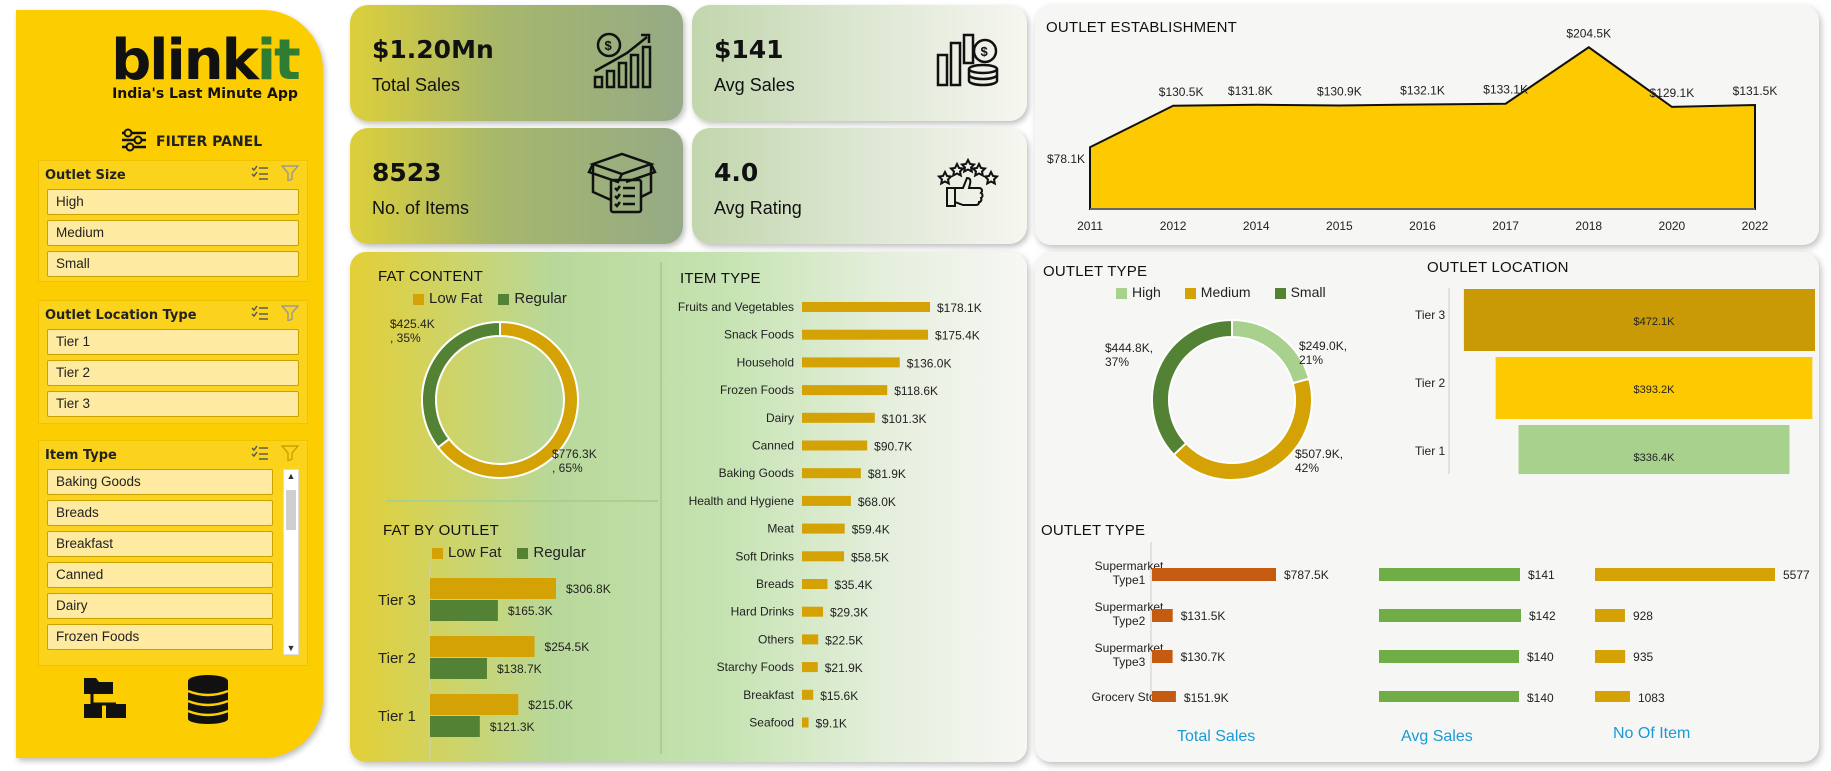  What do you see at coordinates (574, 461) in the screenshot?
I see `slice-label: $776.3K, 65%` at bounding box center [574, 461].